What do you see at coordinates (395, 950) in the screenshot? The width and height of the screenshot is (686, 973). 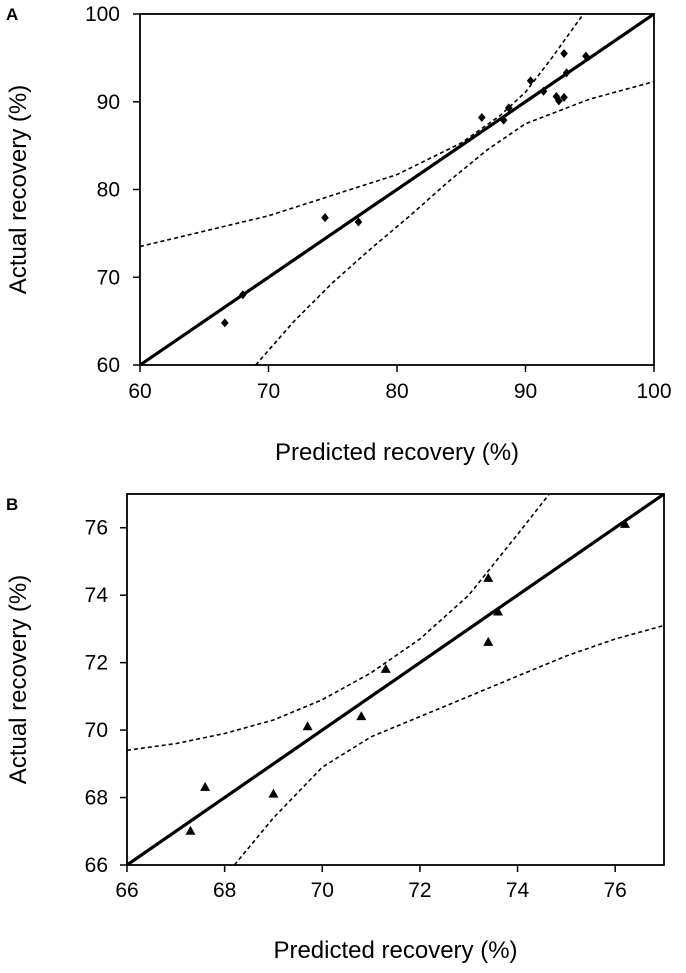 I see `panel-b-x-axis-label: Predicted recovery (%)` at bounding box center [395, 950].